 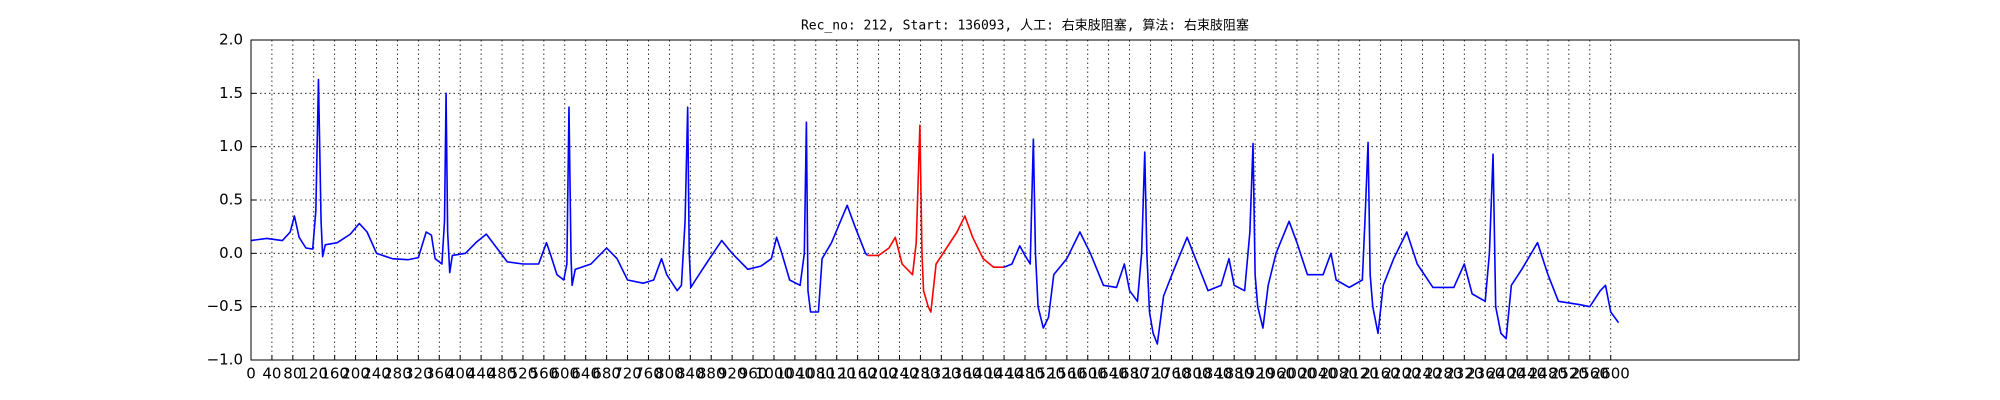 What do you see at coordinates (1569, 374) in the screenshot?
I see `x-tick-label: 2520` at bounding box center [1569, 374].